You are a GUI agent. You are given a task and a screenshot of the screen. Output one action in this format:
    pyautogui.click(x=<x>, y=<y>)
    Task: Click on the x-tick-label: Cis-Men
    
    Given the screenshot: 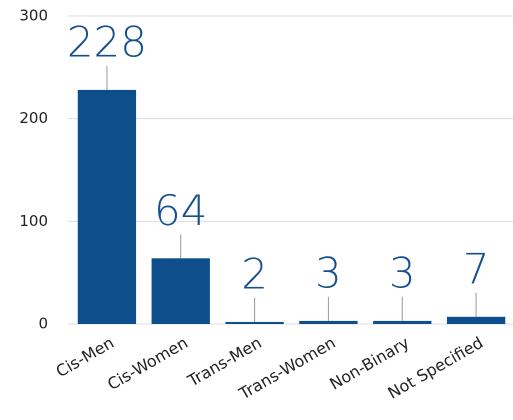 What is the action you would take?
    pyautogui.click(x=85, y=357)
    